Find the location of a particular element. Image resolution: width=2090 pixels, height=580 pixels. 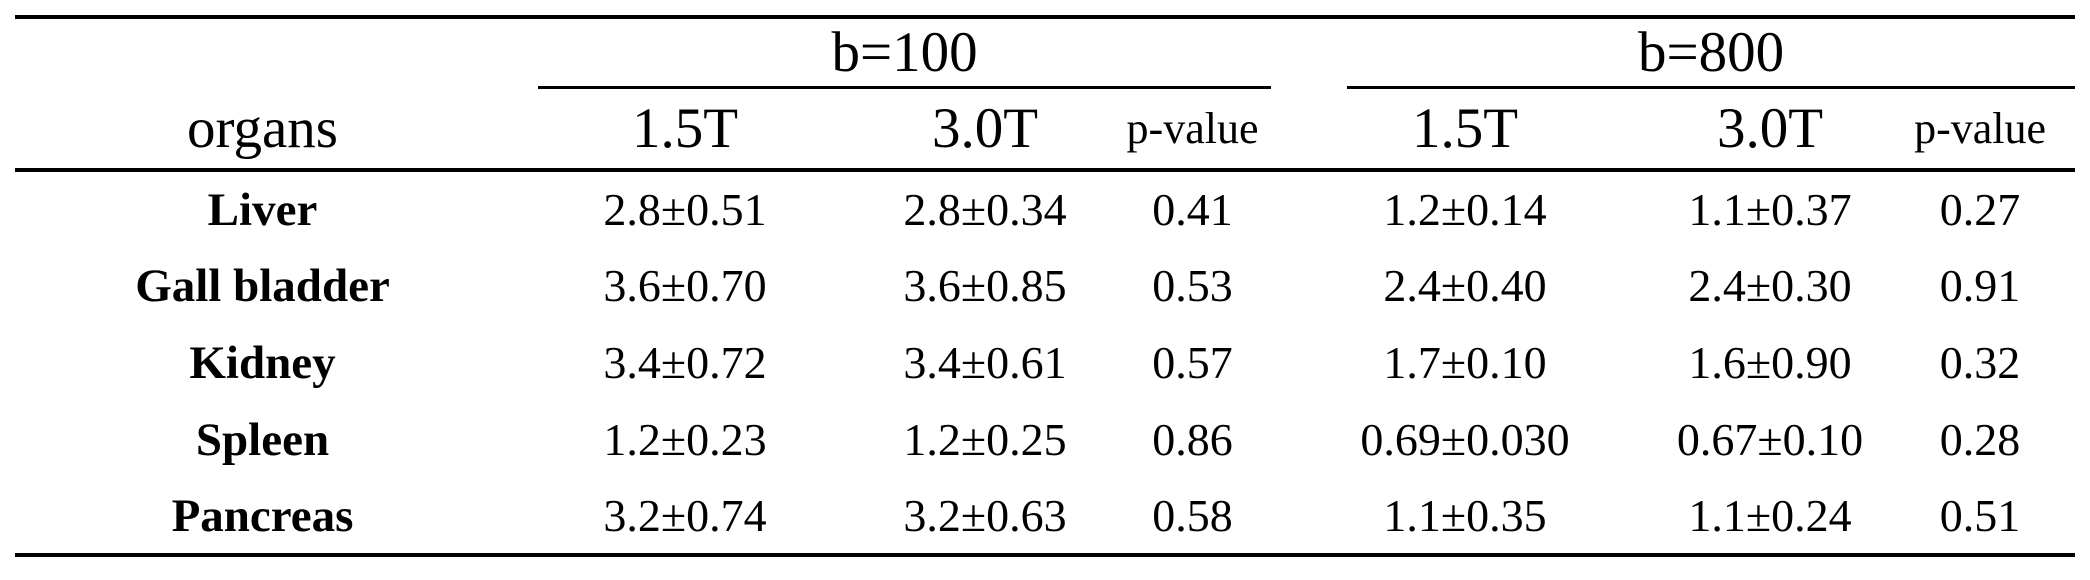

value-cell: 3.2±0.63 is located at coordinates (985, 515).